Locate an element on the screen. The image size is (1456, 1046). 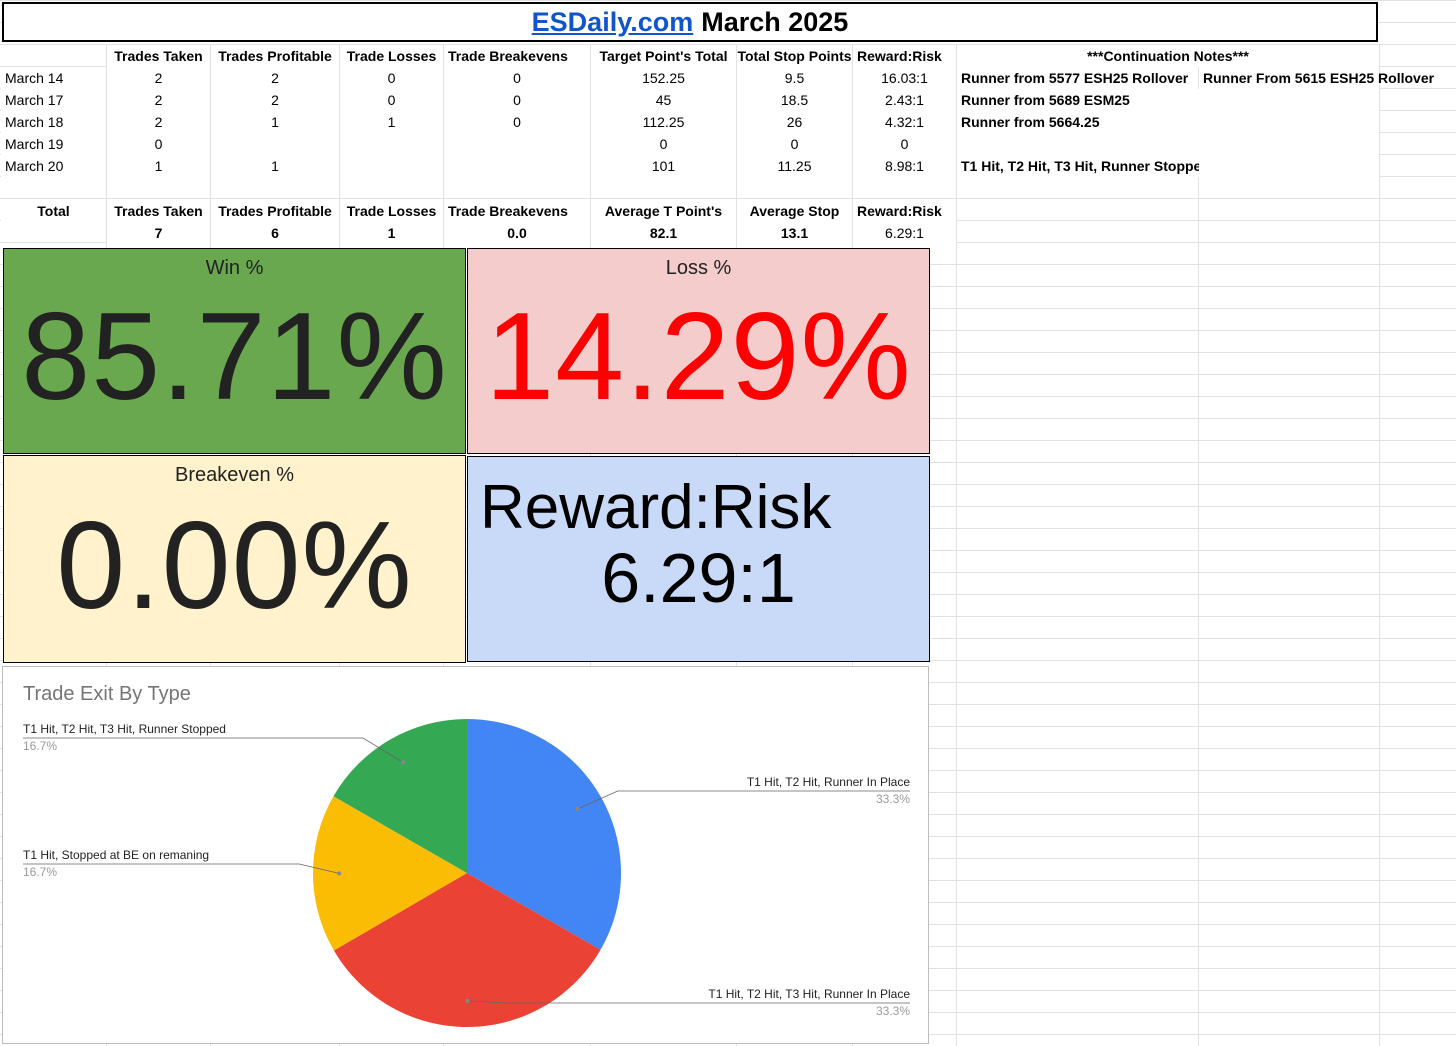
title-month: March 2025 is located at coordinates (775, 21).